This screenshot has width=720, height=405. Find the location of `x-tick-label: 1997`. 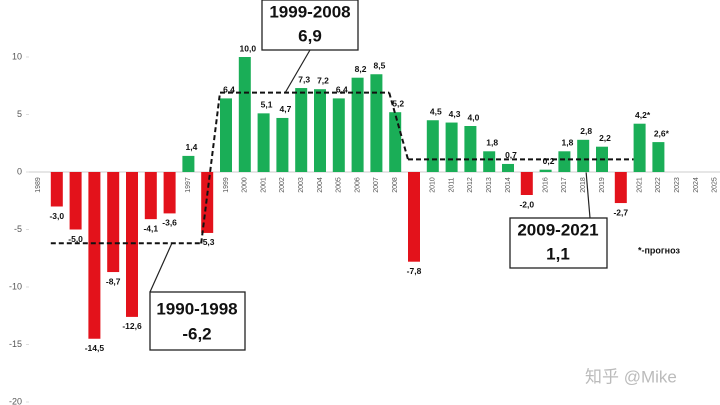

x-tick-label: 1997 is located at coordinates (188, 185).